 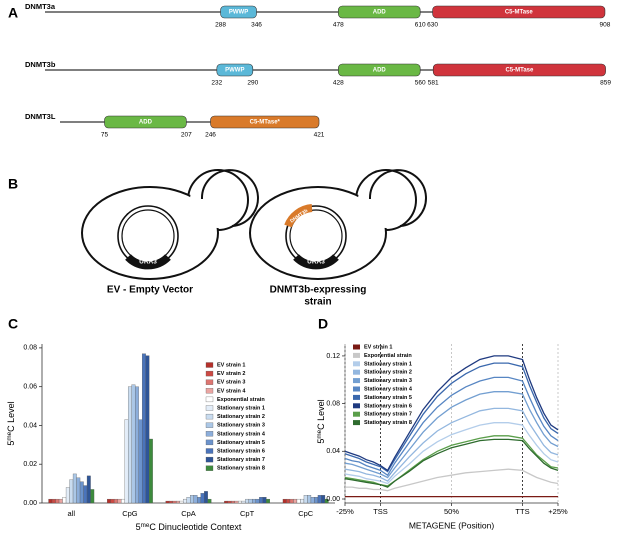 What do you see at coordinates (319, 135) in the screenshot?
I see `domain-end: 421` at bounding box center [319, 135].